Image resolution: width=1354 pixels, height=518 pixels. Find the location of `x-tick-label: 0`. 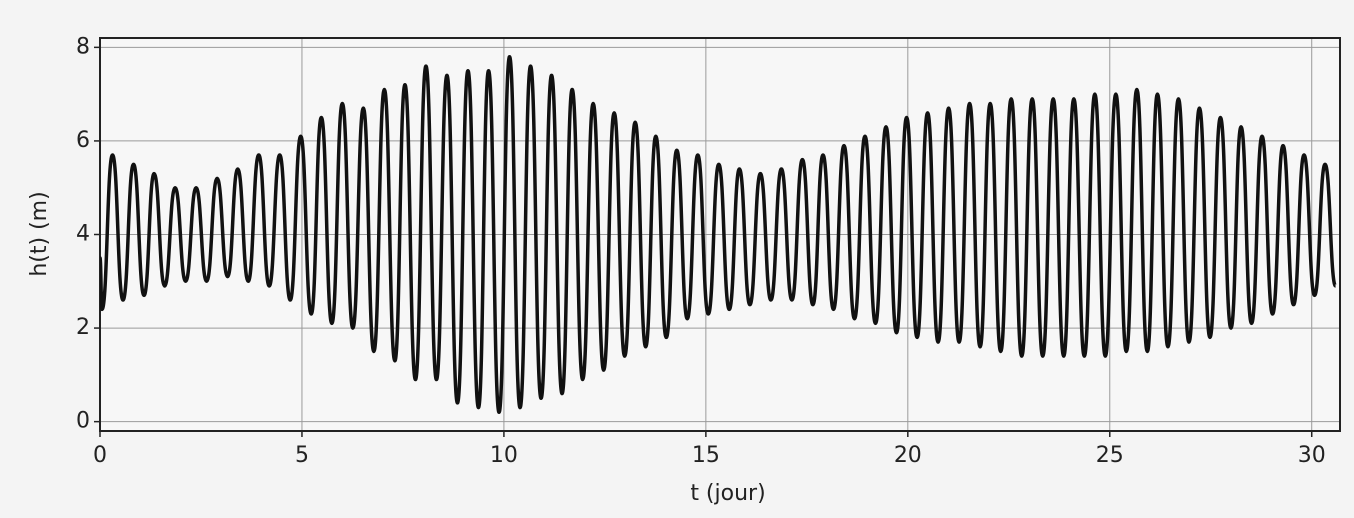

x-tick-label: 0 is located at coordinates (100, 455).